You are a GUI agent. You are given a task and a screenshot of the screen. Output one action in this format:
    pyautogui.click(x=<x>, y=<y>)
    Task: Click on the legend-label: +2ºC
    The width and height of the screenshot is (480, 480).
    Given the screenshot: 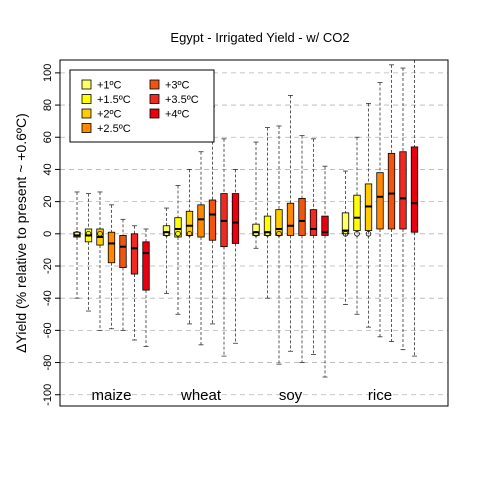 What is the action you would take?
    pyautogui.click(x=109, y=115)
    